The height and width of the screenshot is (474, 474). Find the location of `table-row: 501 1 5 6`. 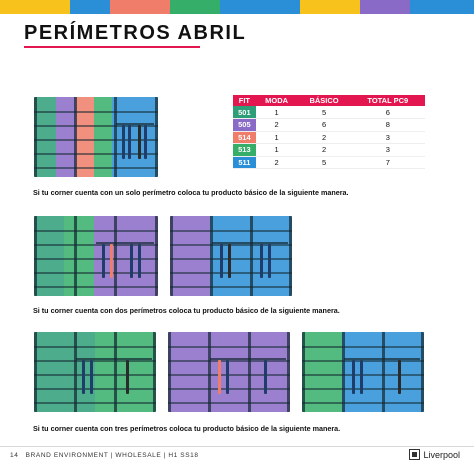

table-row: 501 1 5 6 is located at coordinates (329, 112).